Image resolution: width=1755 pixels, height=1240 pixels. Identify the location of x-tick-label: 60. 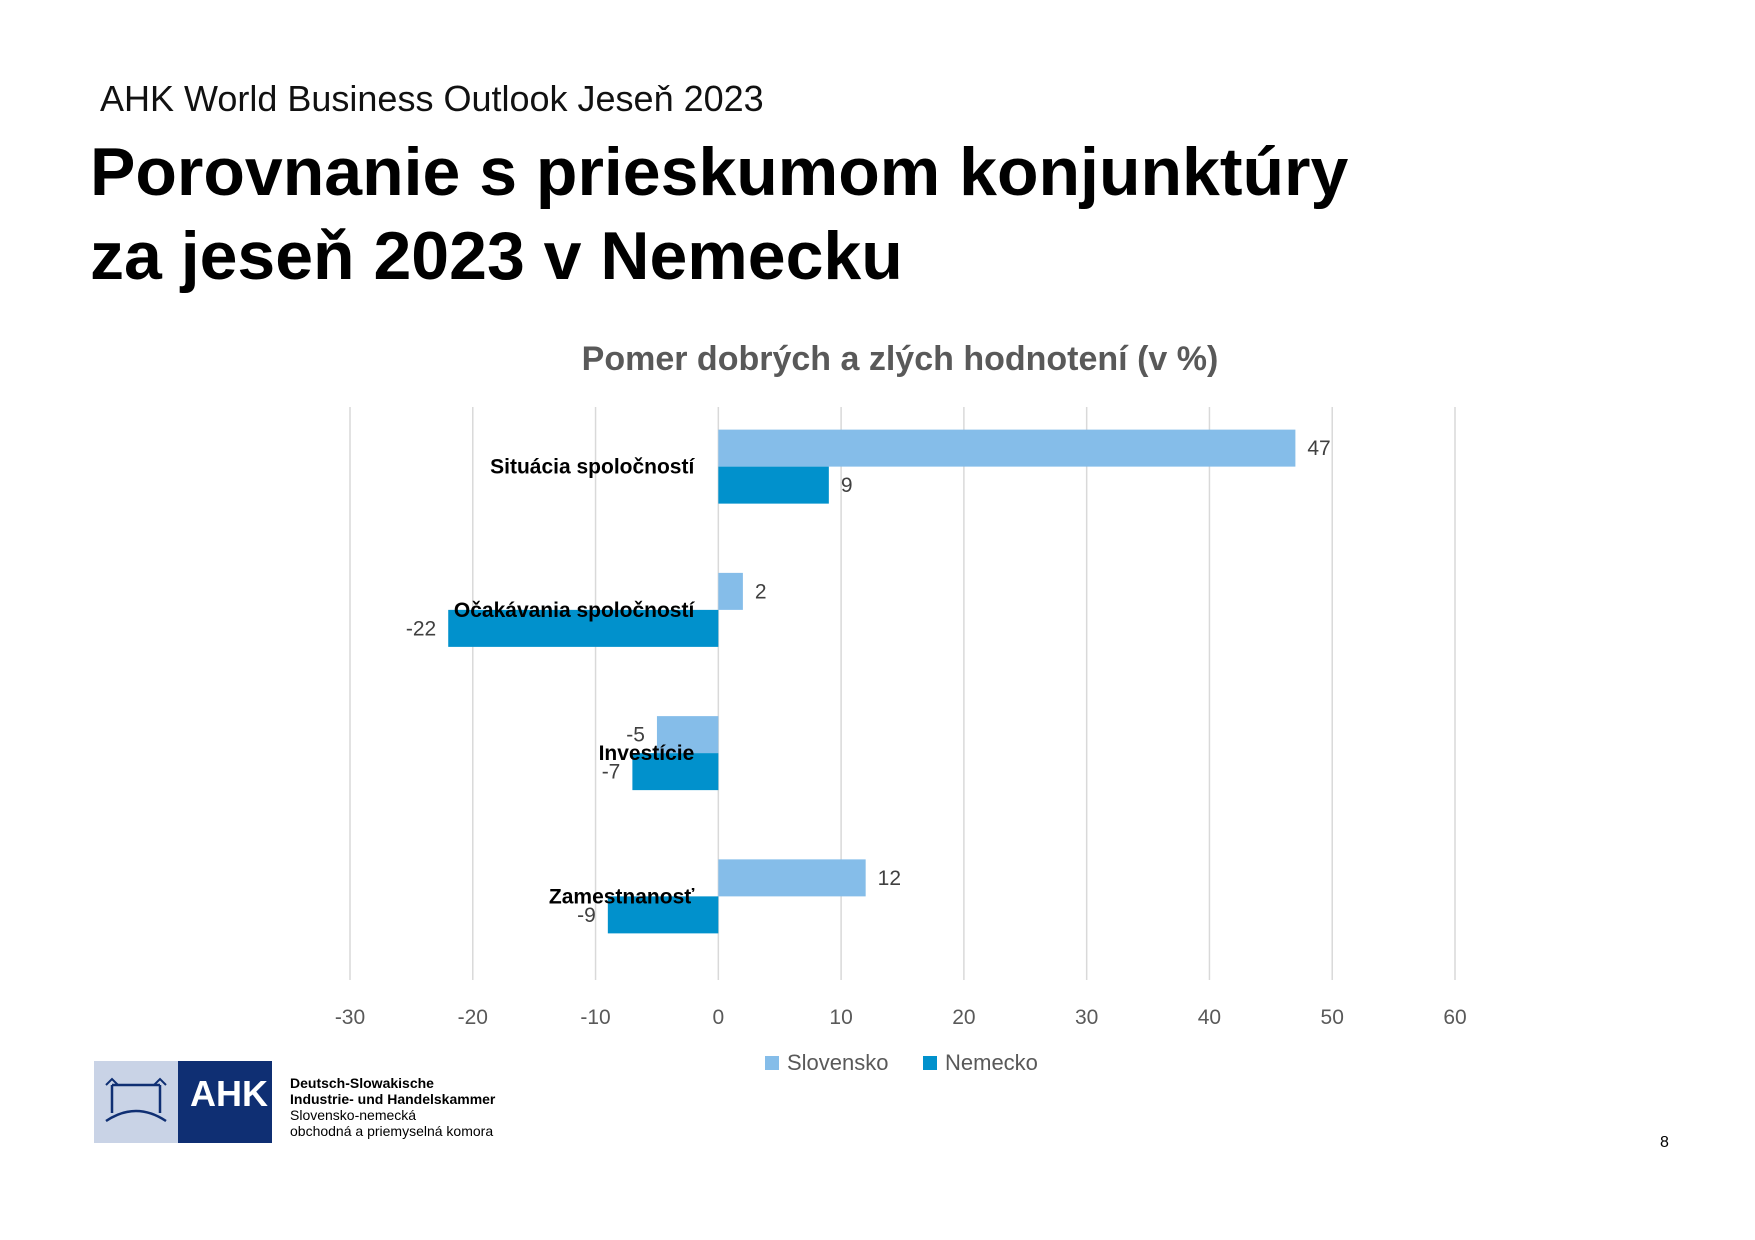
(1454, 1017).